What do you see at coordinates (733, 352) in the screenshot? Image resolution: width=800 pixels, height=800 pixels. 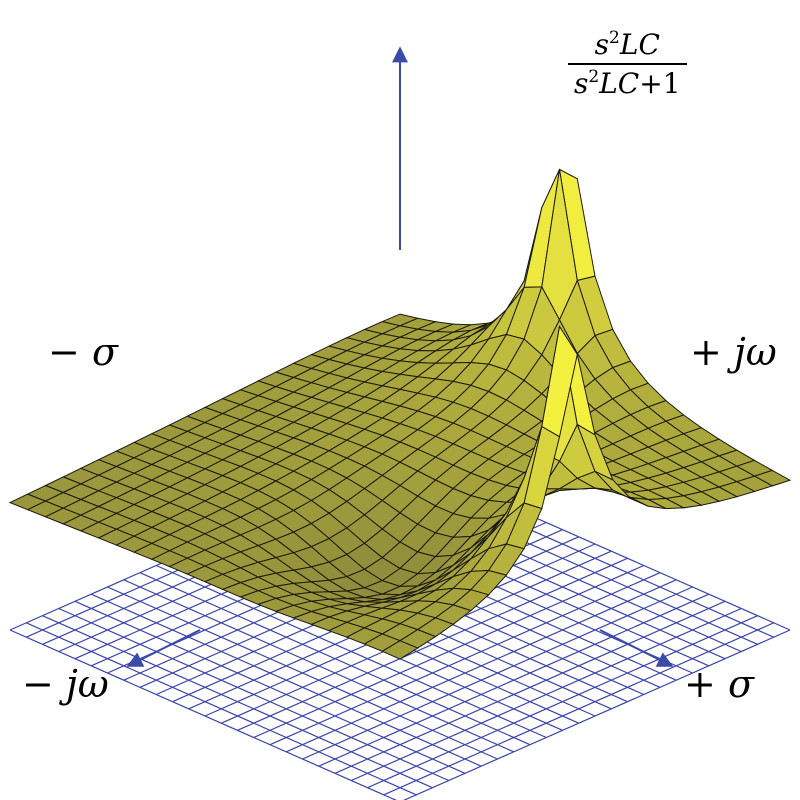 I see `pos-jw-label: + jω` at bounding box center [733, 352].